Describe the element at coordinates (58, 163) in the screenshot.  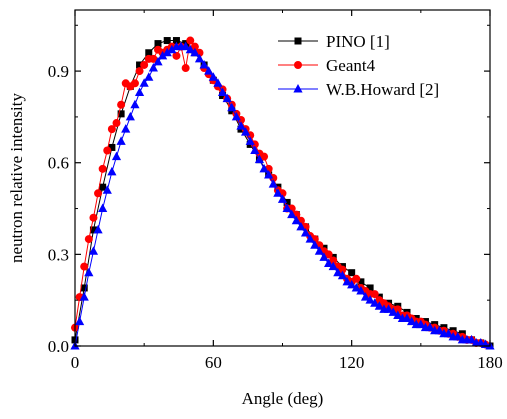
I see `y-tick-label: 0.6` at that location.